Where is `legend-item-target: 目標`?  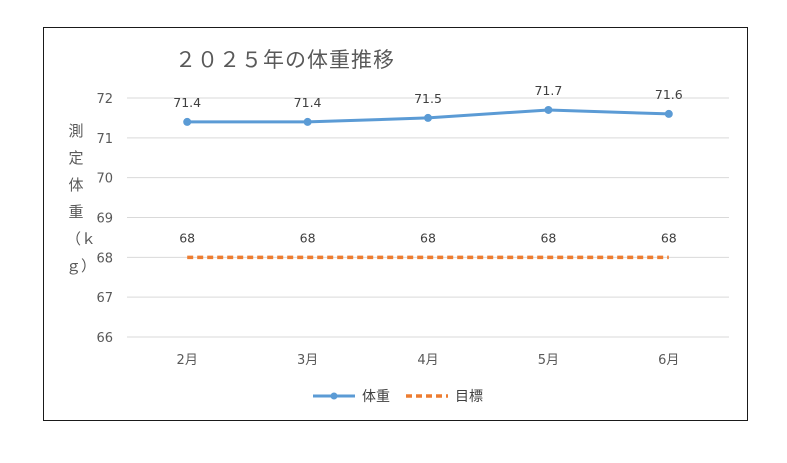
legend-item-target: 目標 is located at coordinates (444, 396).